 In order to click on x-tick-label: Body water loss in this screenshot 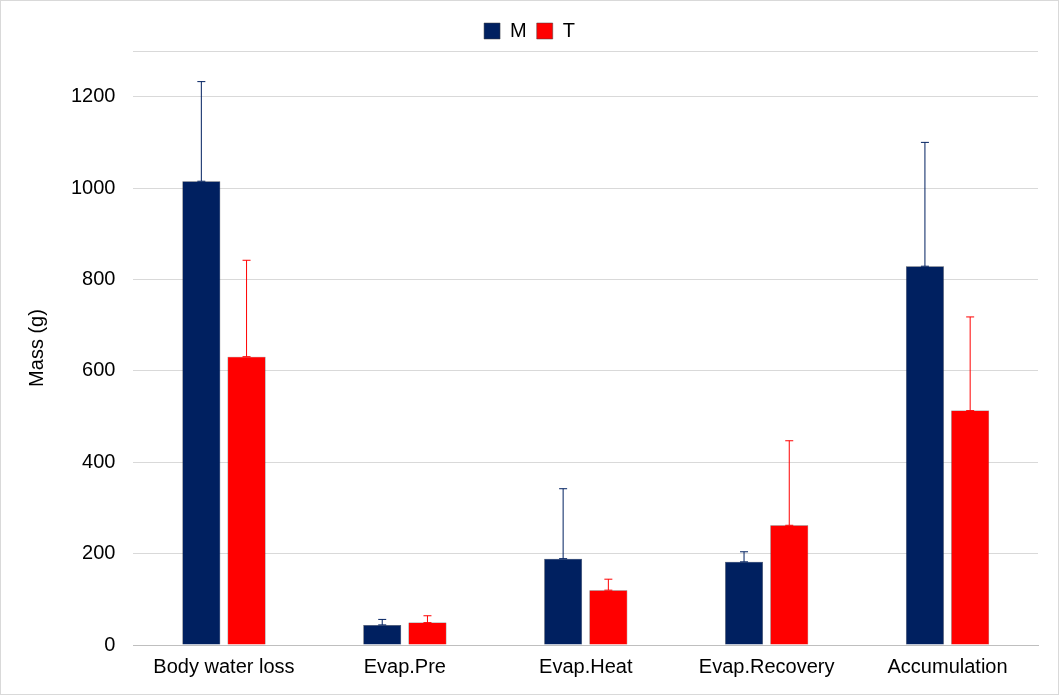, I will do `click(224, 665)`.